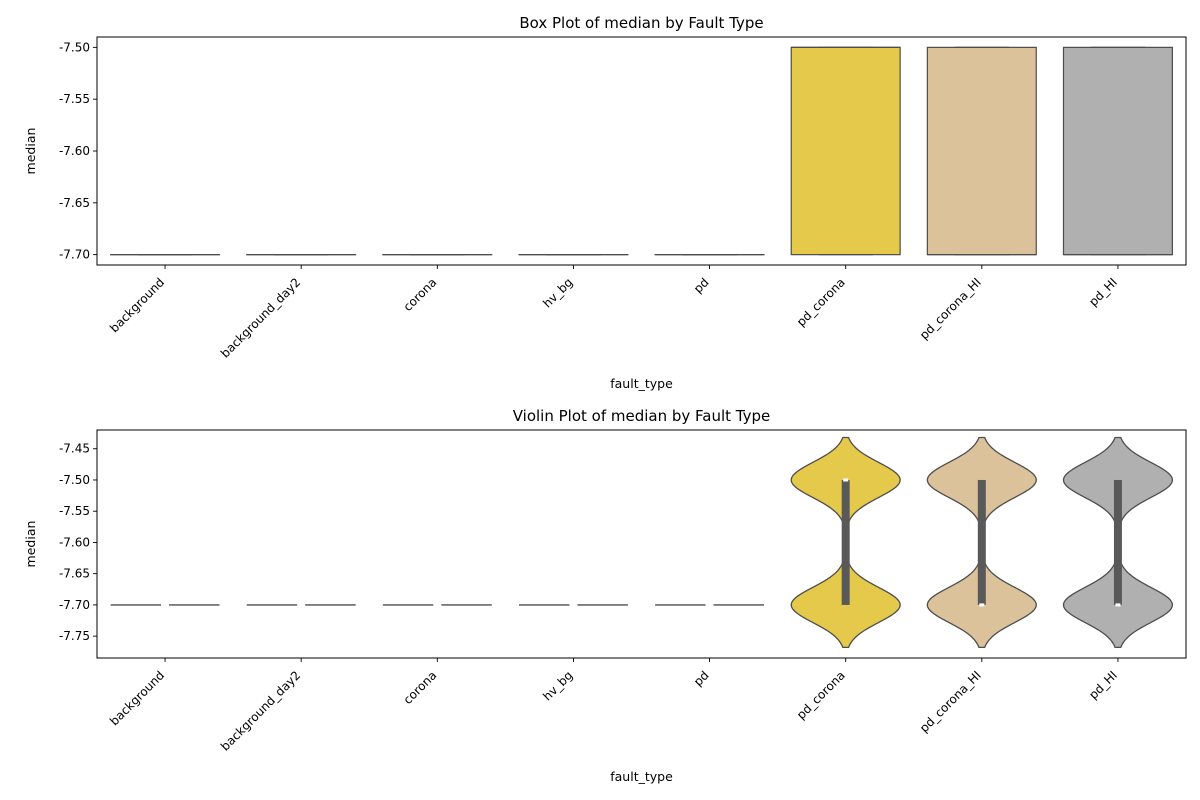 The height and width of the screenshot is (800, 1200). What do you see at coordinates (982, 605) in the screenshot?
I see `violin-median-pd_corona_HI` at bounding box center [982, 605].